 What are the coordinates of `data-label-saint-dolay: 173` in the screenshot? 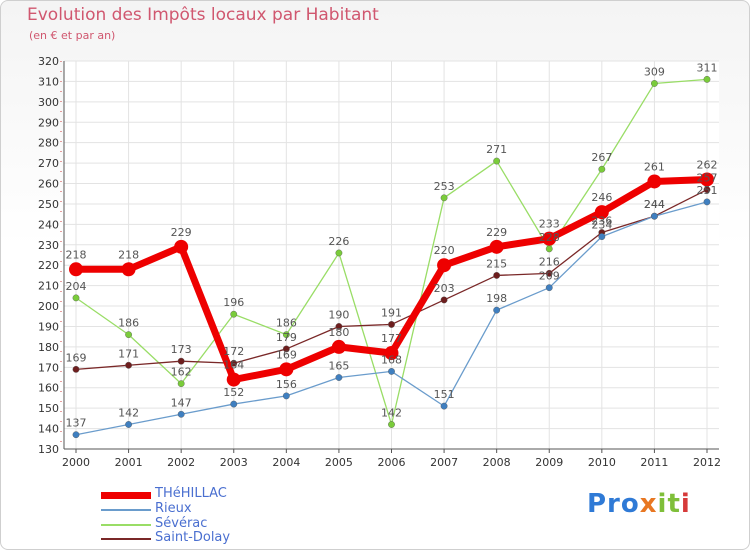 It's located at (181, 349).